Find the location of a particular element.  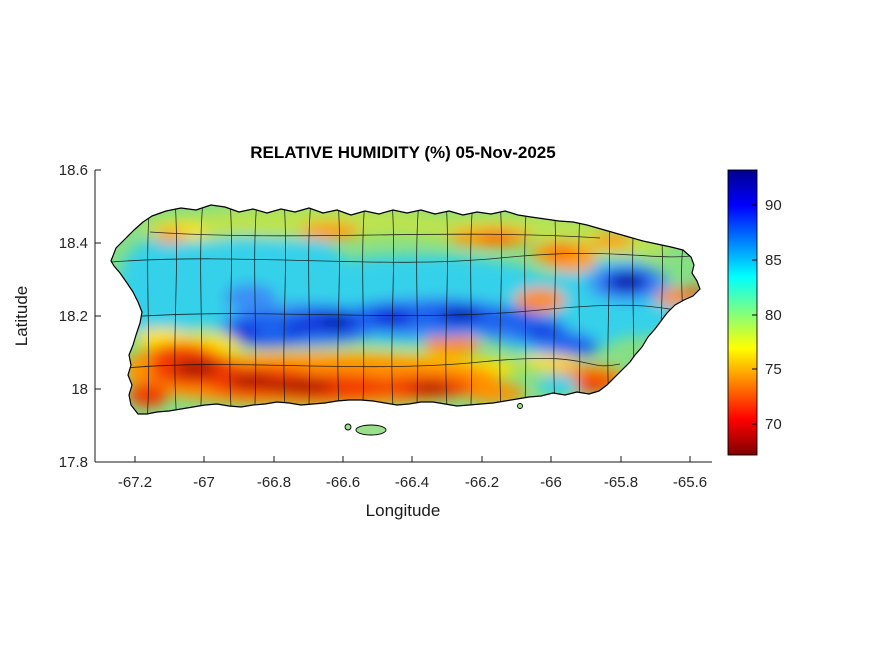

y-tick-labels: 18.6 18.4 18.2 18 17.8 is located at coordinates (73, 316).